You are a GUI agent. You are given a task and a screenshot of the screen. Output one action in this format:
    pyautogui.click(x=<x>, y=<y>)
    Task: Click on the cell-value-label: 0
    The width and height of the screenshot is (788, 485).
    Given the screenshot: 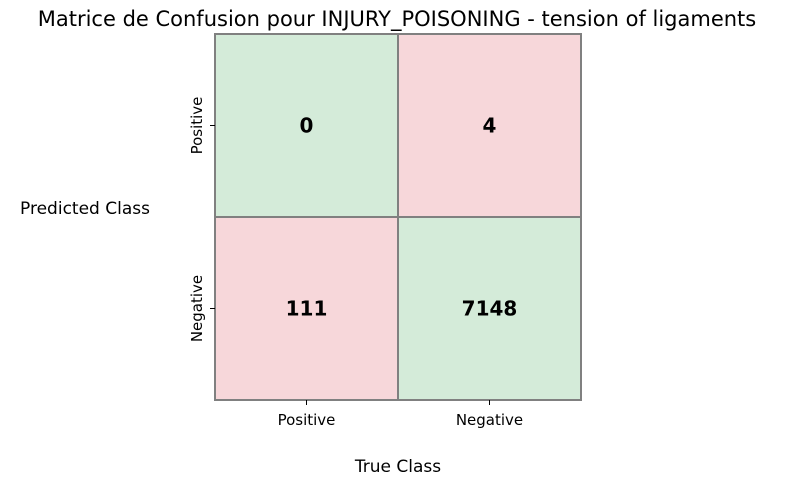 What is the action you would take?
    pyautogui.click(x=307, y=126)
    